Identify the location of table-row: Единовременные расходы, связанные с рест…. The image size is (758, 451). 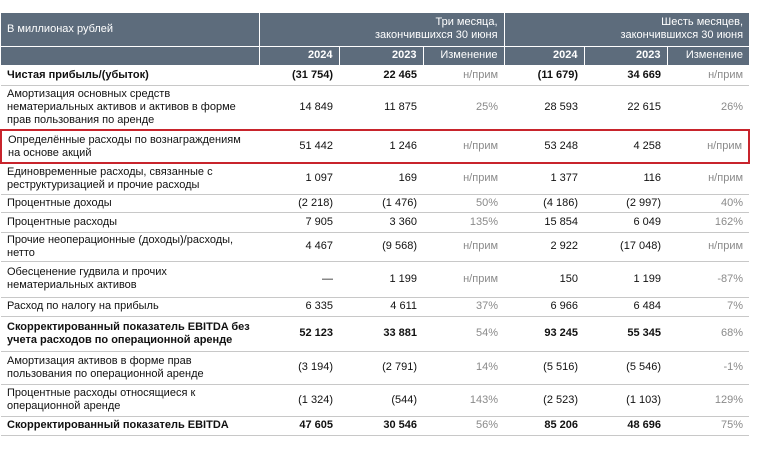
(375, 179).